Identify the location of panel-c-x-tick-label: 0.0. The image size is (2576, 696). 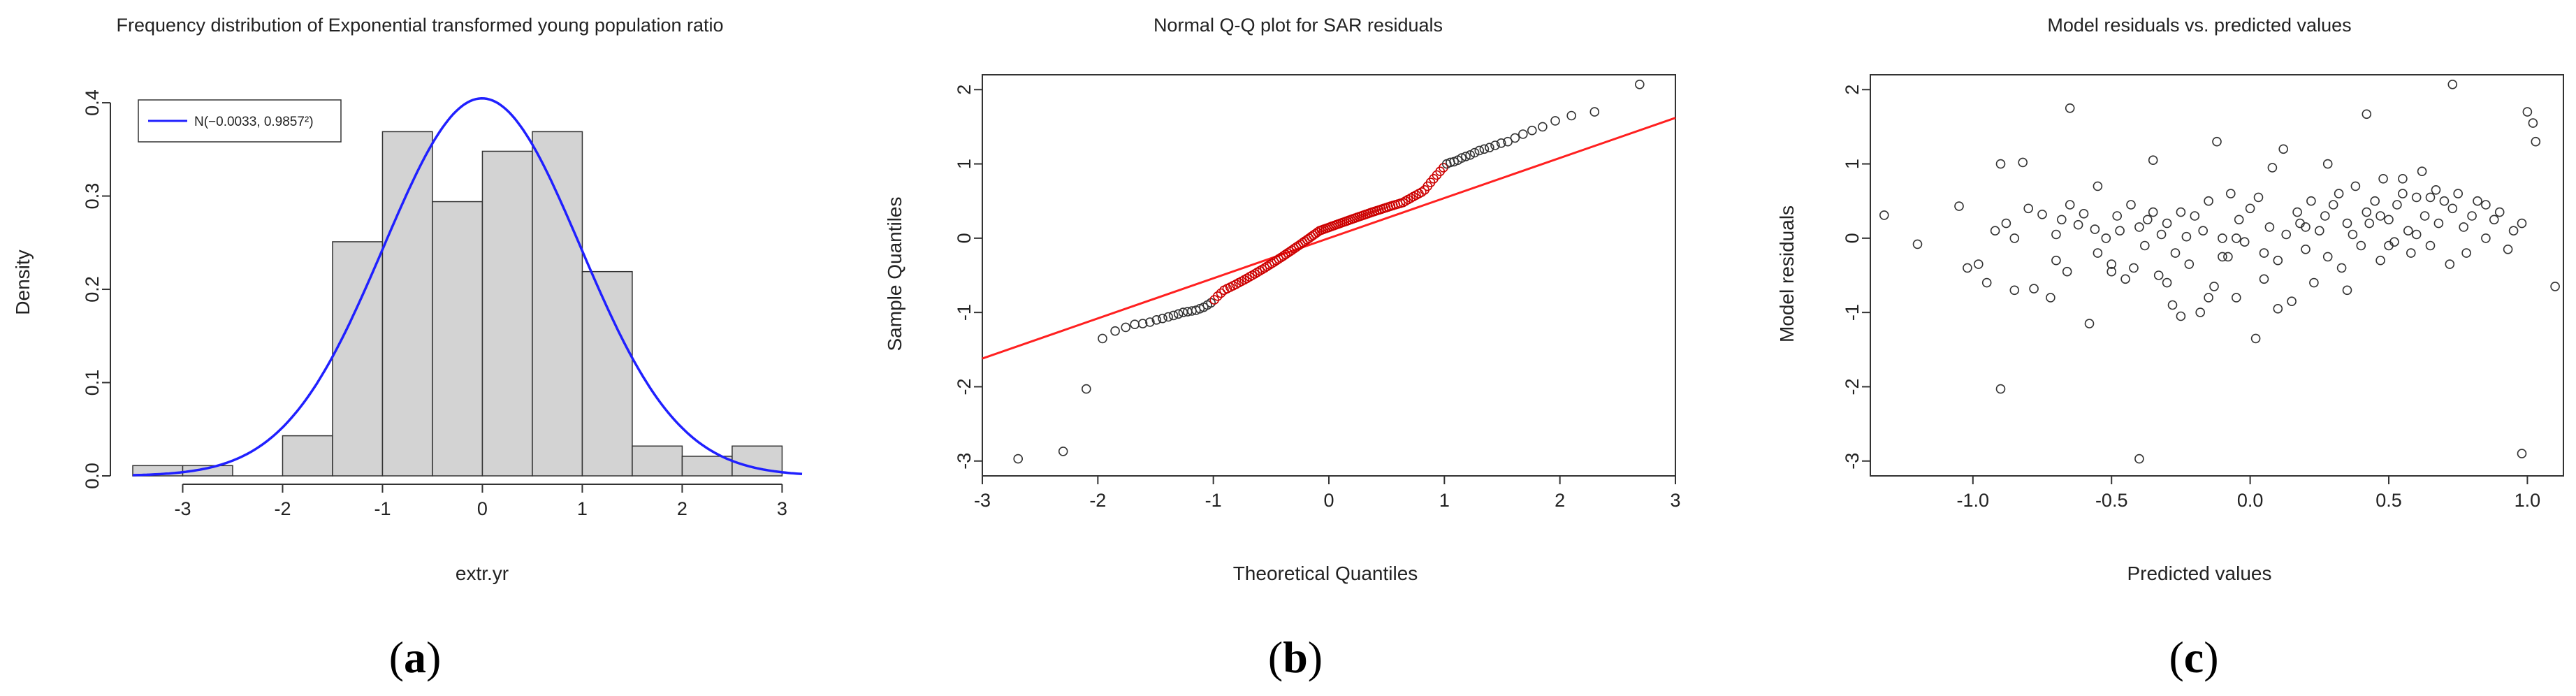
(2250, 500).